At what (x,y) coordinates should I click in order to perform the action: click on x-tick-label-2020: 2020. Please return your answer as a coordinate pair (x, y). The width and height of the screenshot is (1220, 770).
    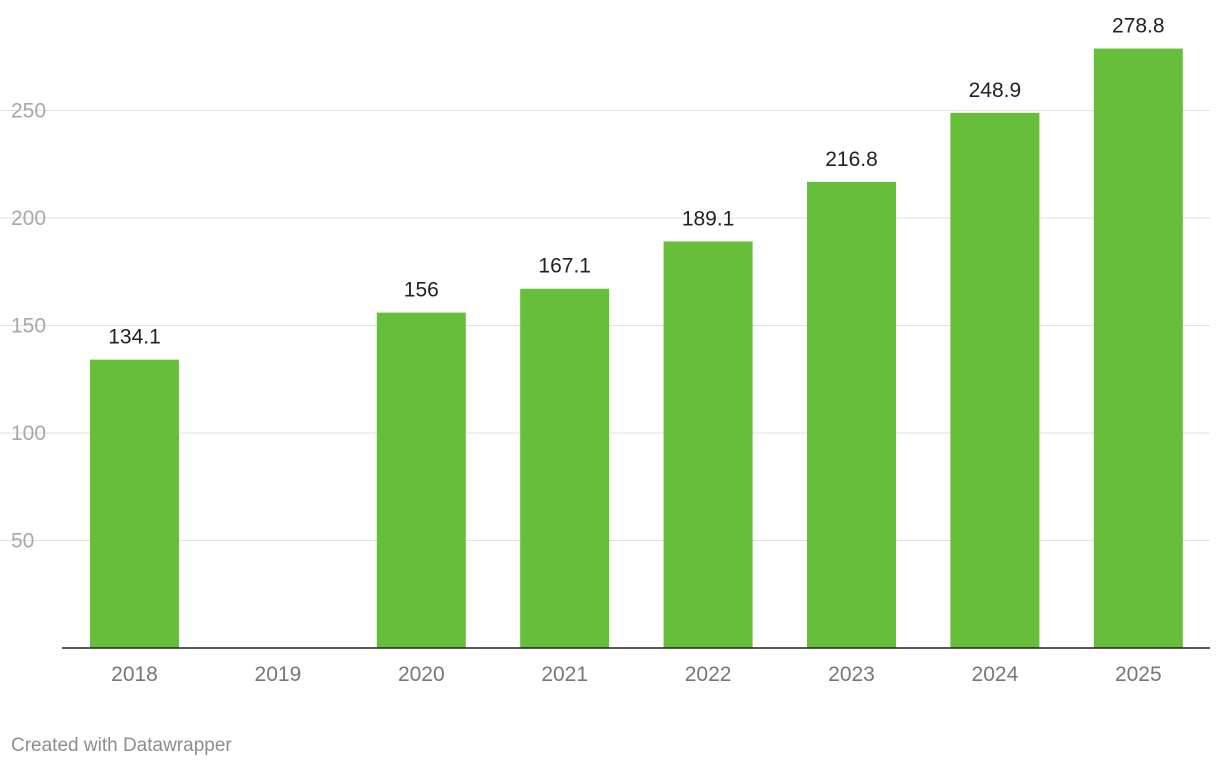
    Looking at the image, I should click on (421, 674).